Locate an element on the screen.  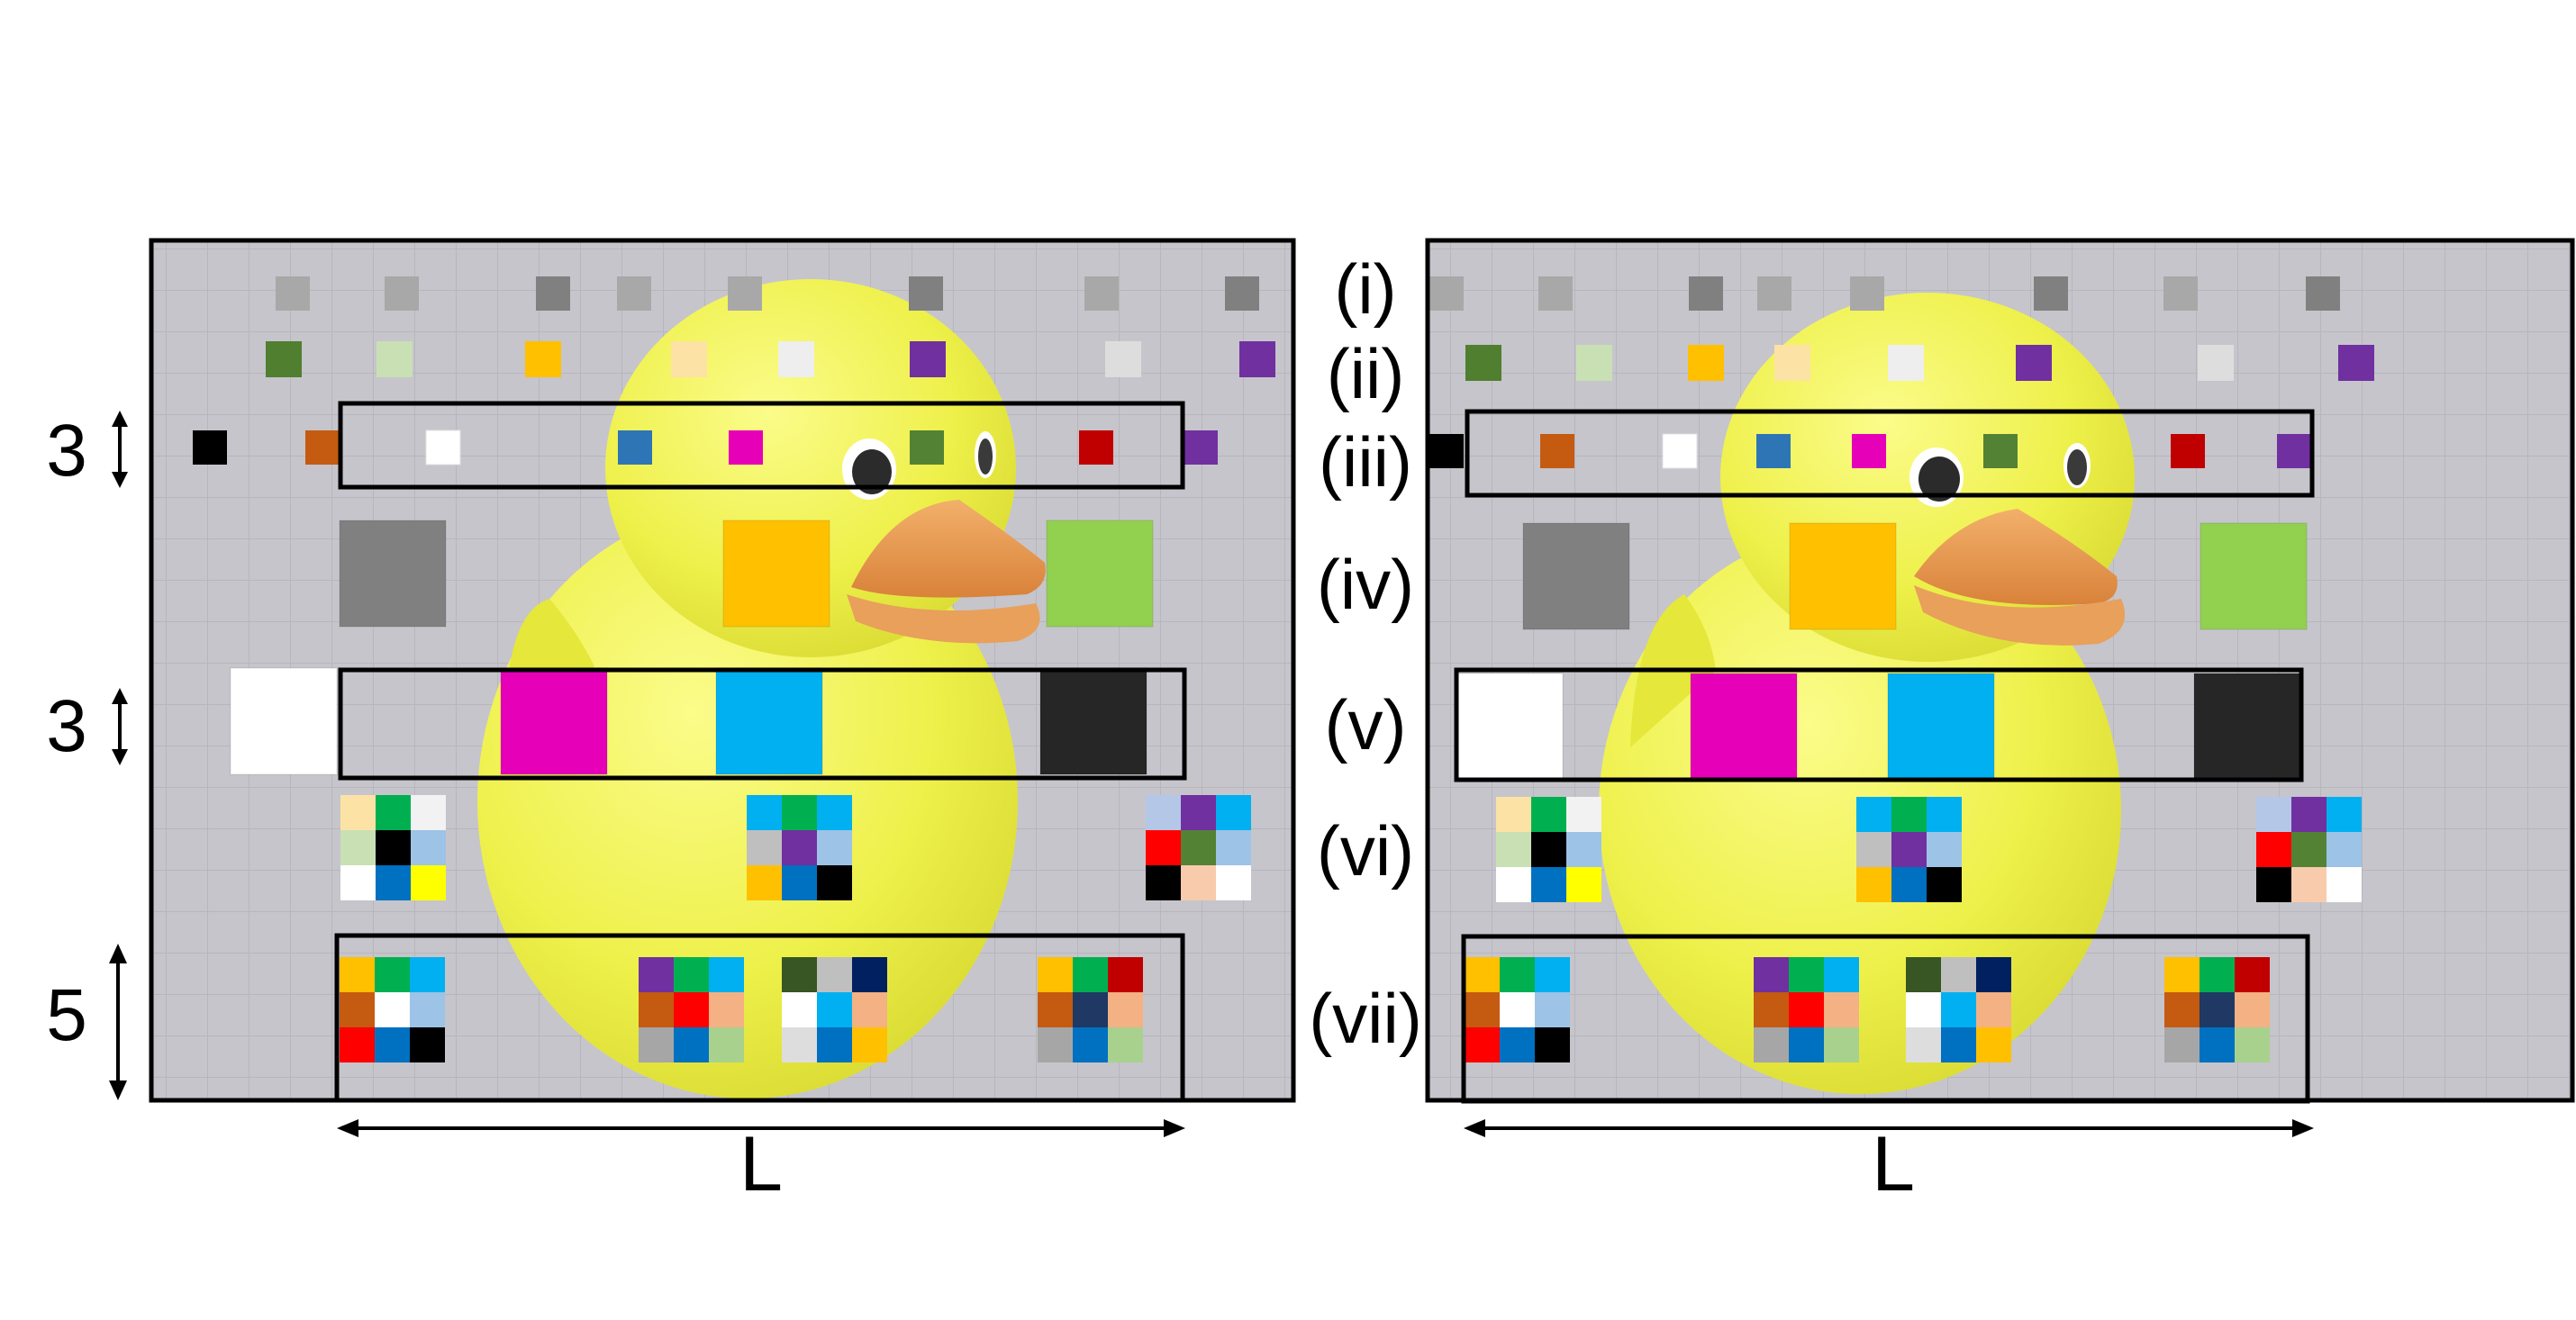
row-label-i: (i) is located at coordinates (1365, 289).